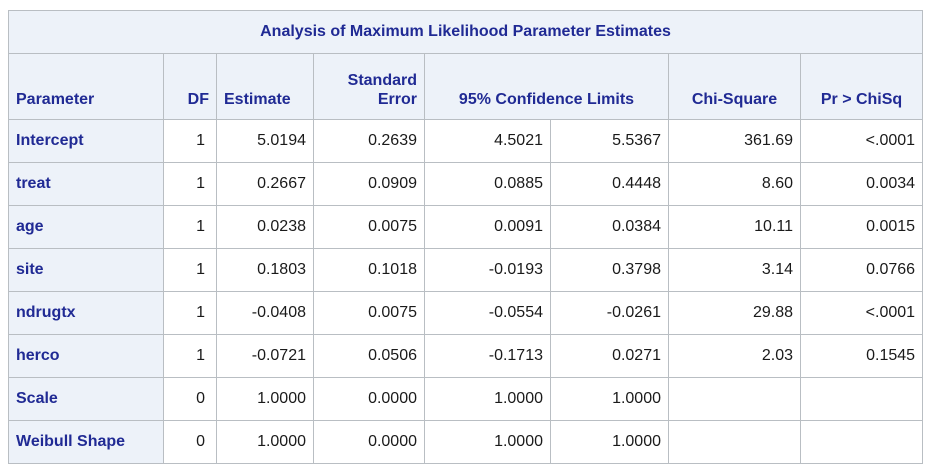 Image resolution: width=931 pixels, height=468 pixels. I want to click on cell-estimate: 0.2667, so click(265, 184).